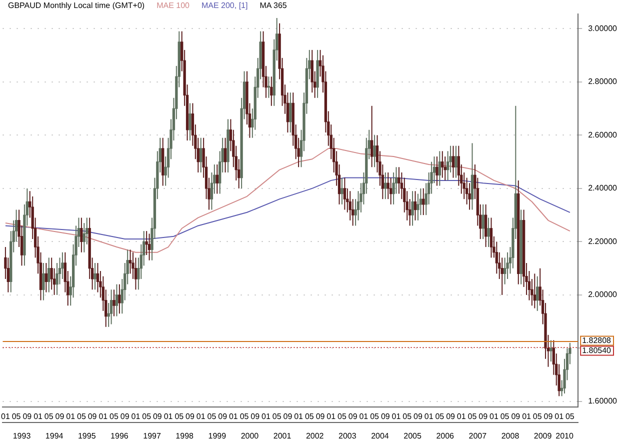  Describe the element at coordinates (565, 435) in the screenshot. I see `x2-tick-label: 2010` at that location.